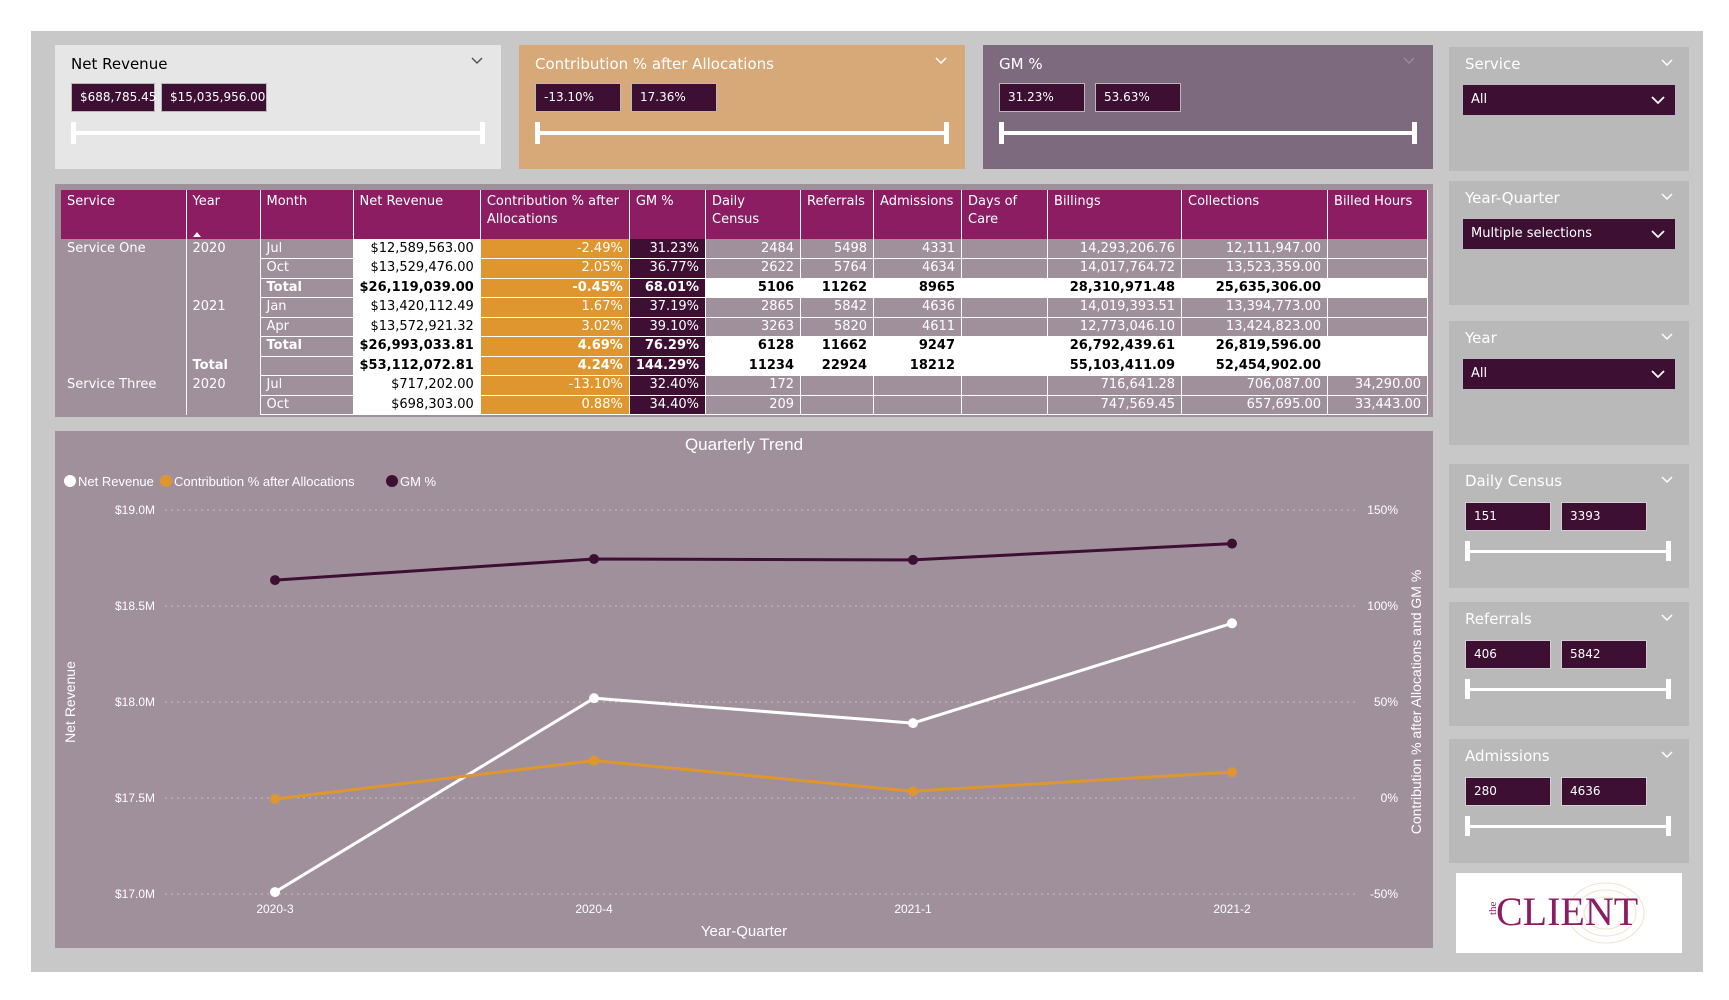 The width and height of the screenshot is (1729, 1000). What do you see at coordinates (1021, 64) in the screenshot?
I see `slicer-title: GM %` at bounding box center [1021, 64].